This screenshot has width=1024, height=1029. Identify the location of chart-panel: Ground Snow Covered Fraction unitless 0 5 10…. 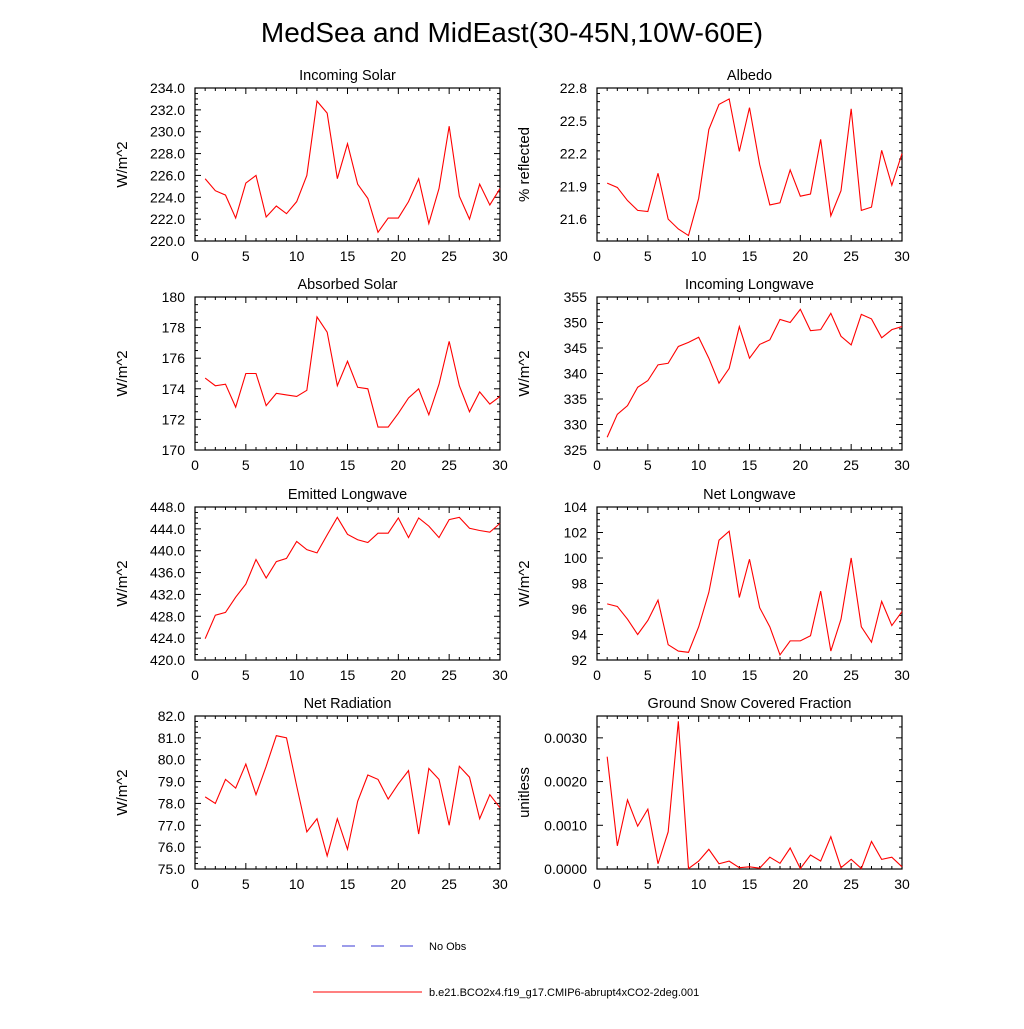
(713, 794).